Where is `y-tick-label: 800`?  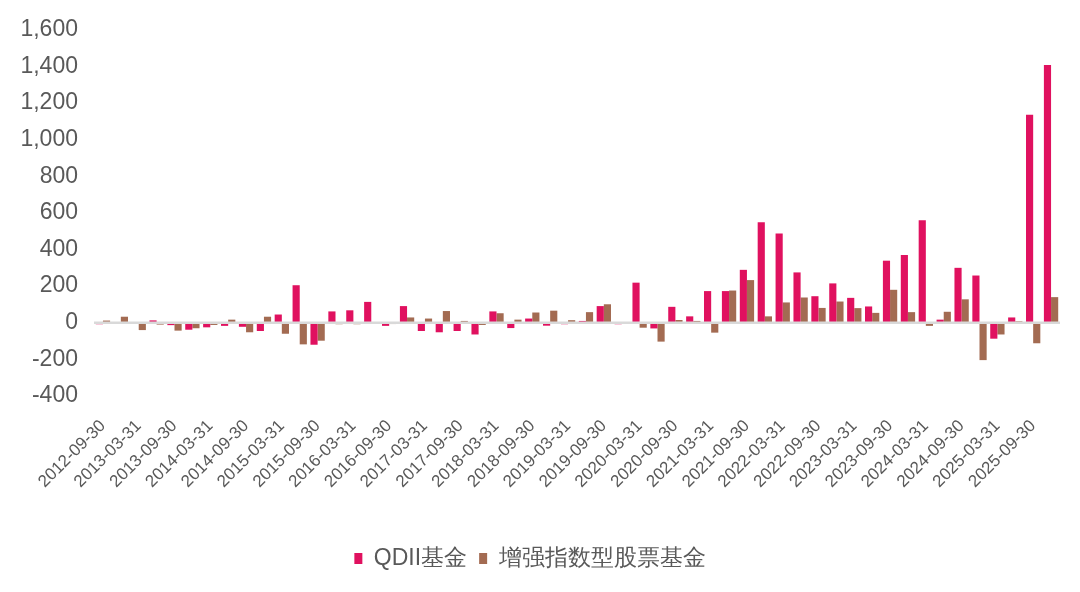
y-tick-label: 800 is located at coordinates (58, 174).